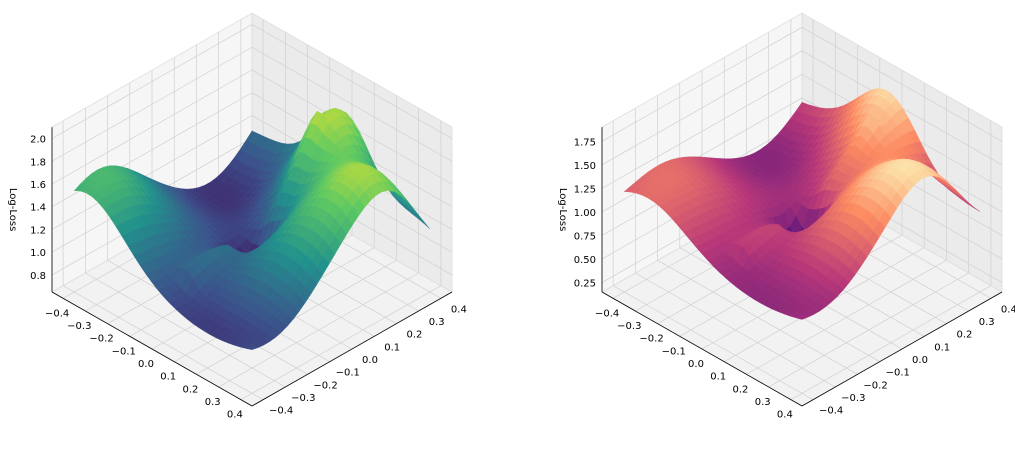  What do you see at coordinates (585, 213) in the screenshot?
I see `z-tick-label: 1.00` at bounding box center [585, 213].